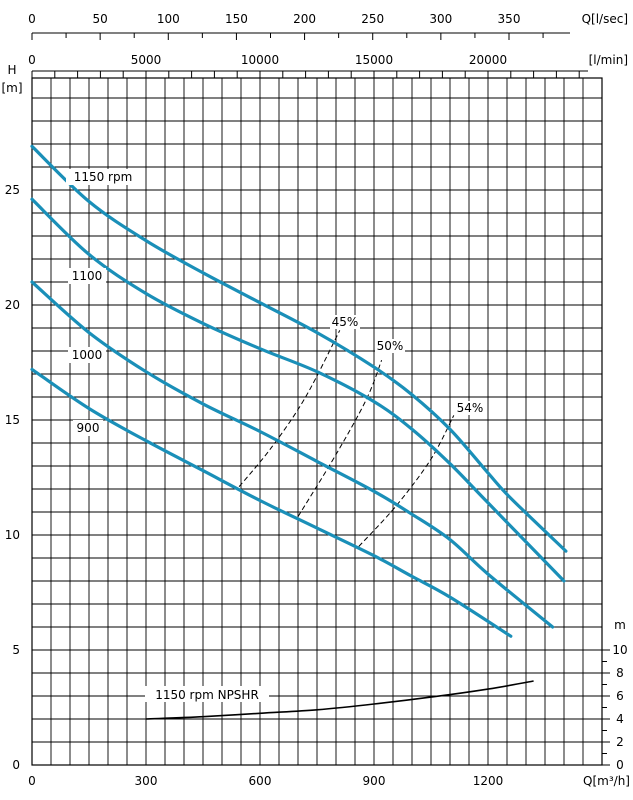  Describe the element at coordinates (608, 60) in the screenshot. I see `axis-label-lpm: [l/min]` at that location.